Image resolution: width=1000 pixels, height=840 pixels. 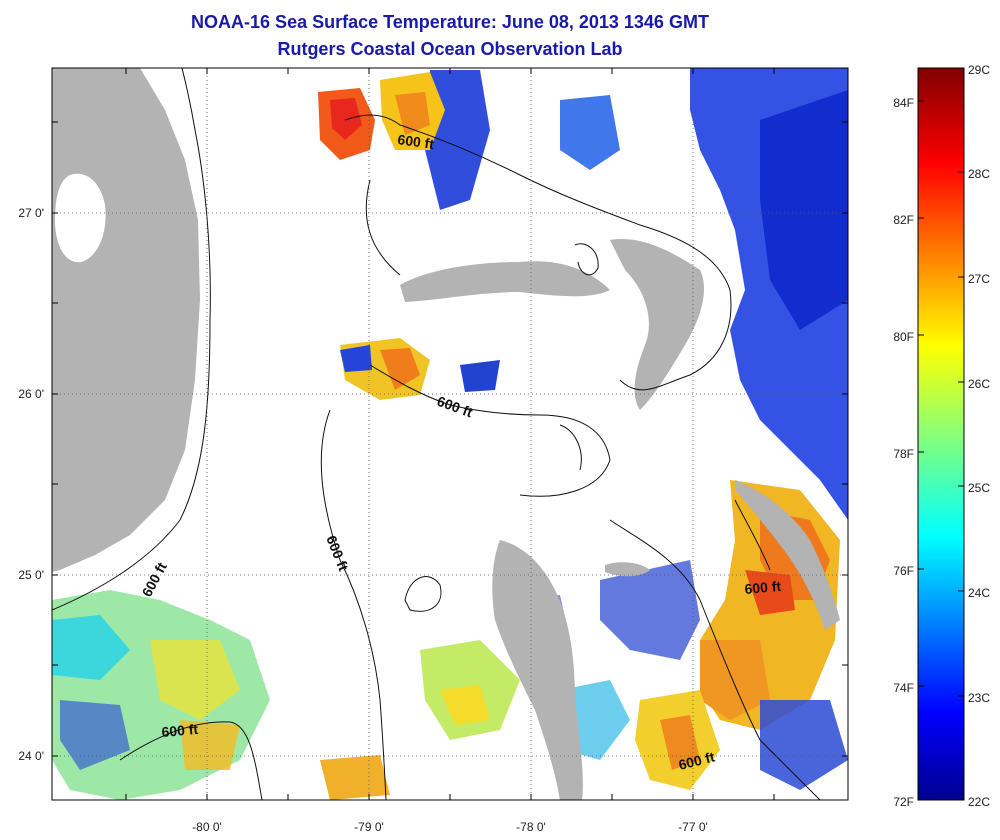 I want to click on contour-label-5: 600 ft, so click(x=180, y=730).